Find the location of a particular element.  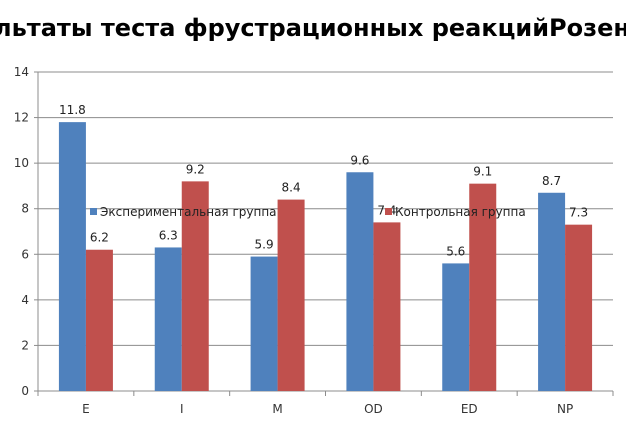

legend-label: Экспериментальная группа is located at coordinates (188, 212).